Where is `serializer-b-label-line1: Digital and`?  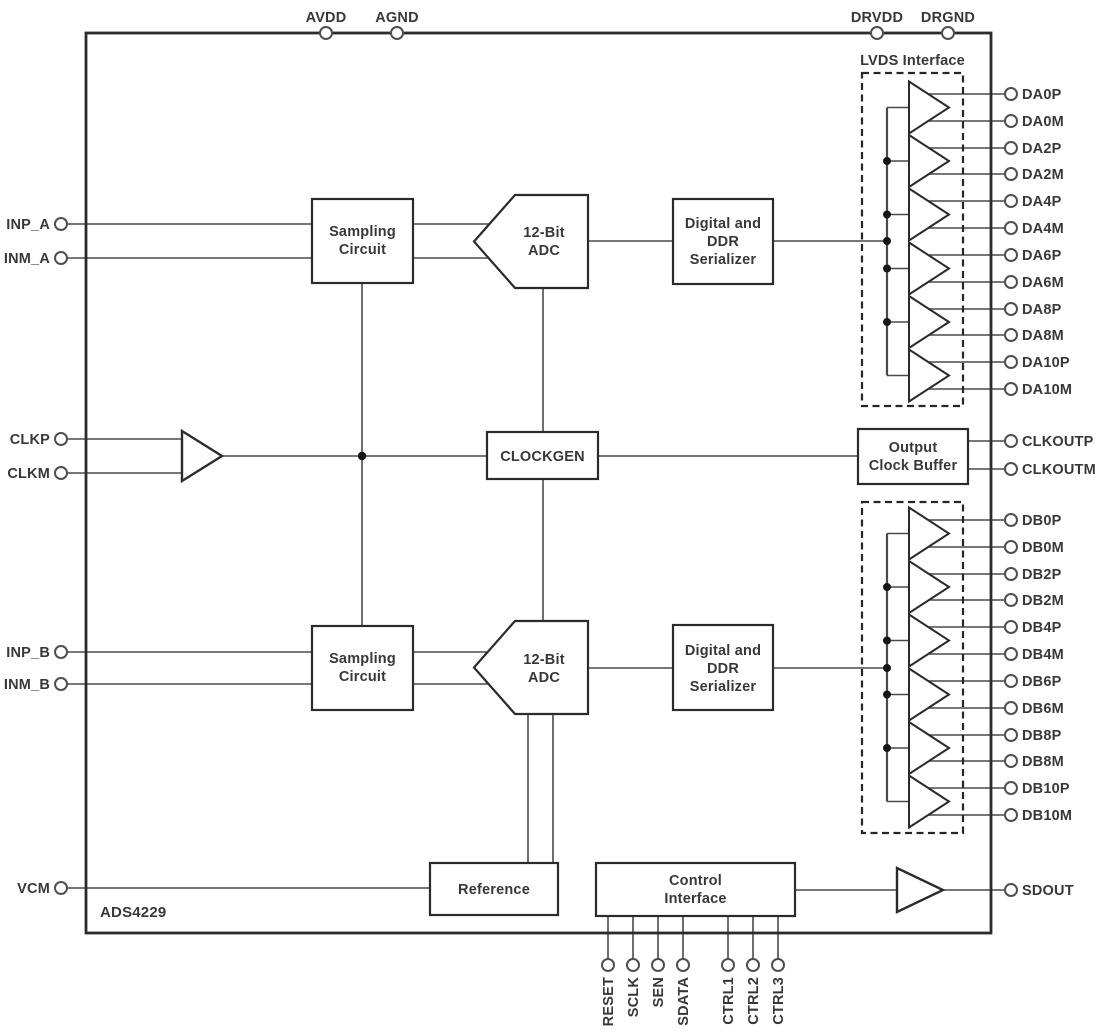
serializer-b-label-line1: Digital and is located at coordinates (723, 651).